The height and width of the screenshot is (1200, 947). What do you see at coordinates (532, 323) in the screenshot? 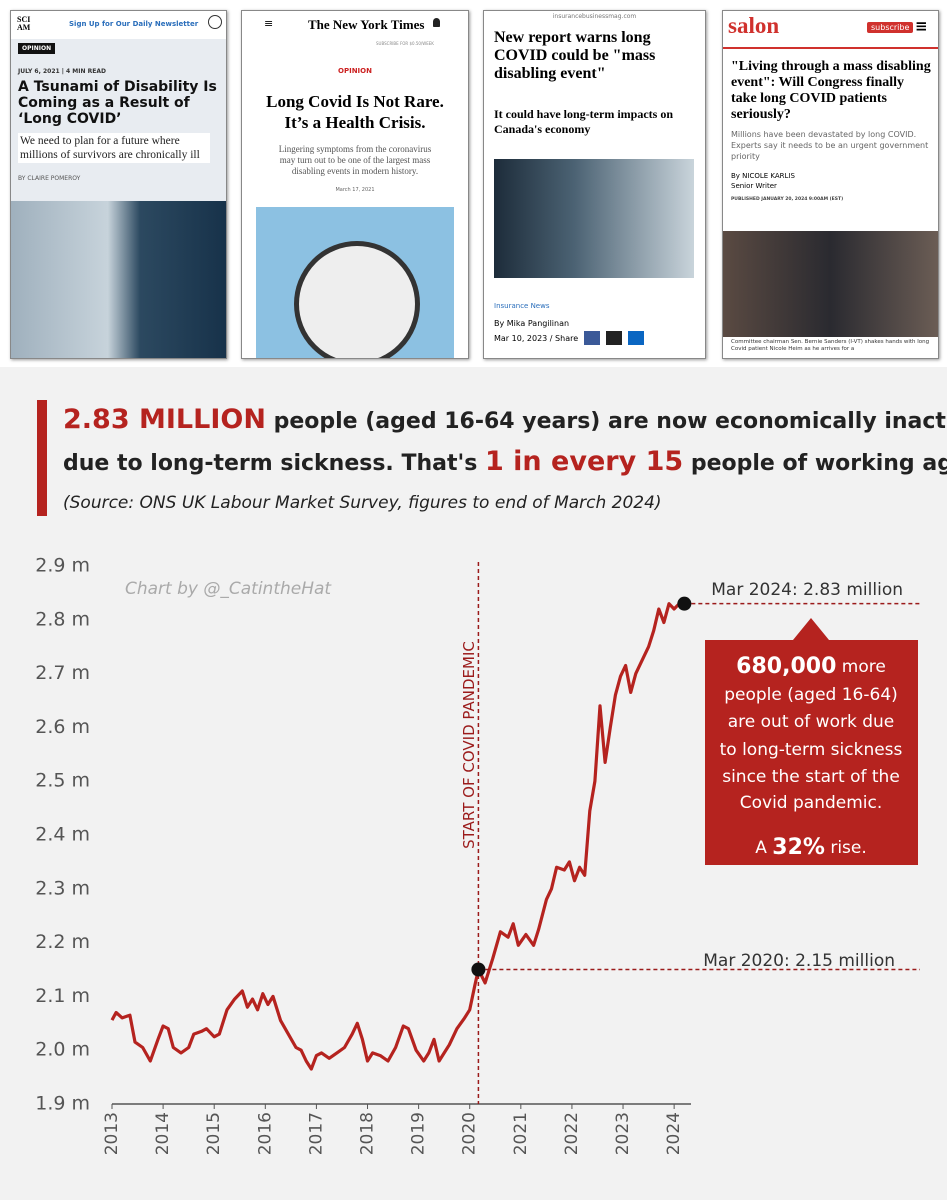
I see `byline: By Mika Pangilinan` at bounding box center [532, 323].